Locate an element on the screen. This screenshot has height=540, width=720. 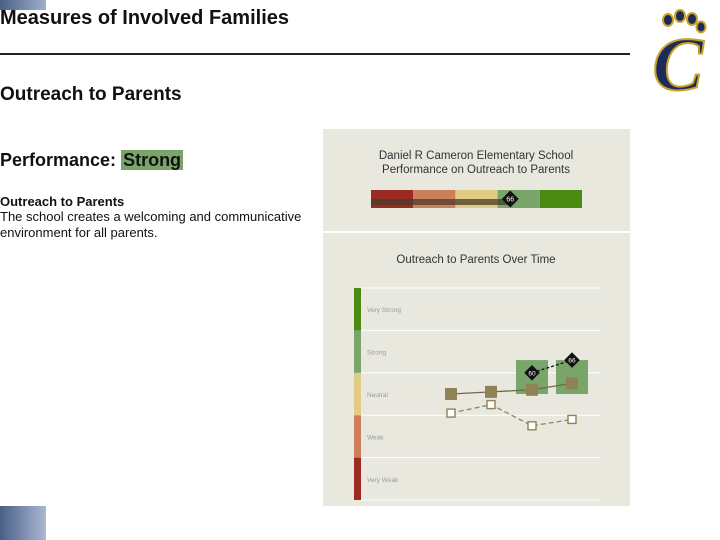
diamond-series-line is located at coordinates (552, 366).